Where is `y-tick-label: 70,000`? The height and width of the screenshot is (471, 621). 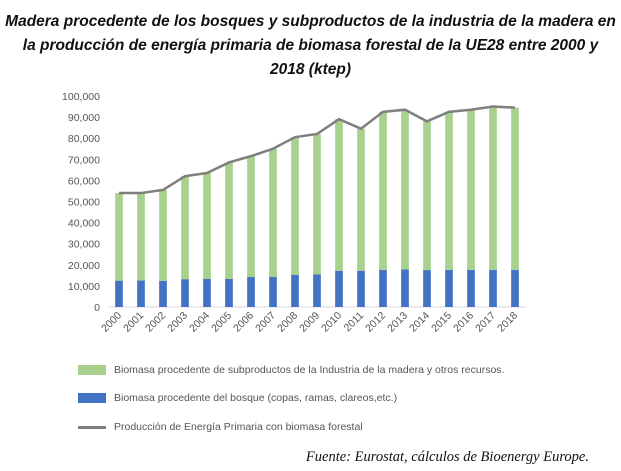
y-tick-label: 70,000 is located at coordinates (84, 160).